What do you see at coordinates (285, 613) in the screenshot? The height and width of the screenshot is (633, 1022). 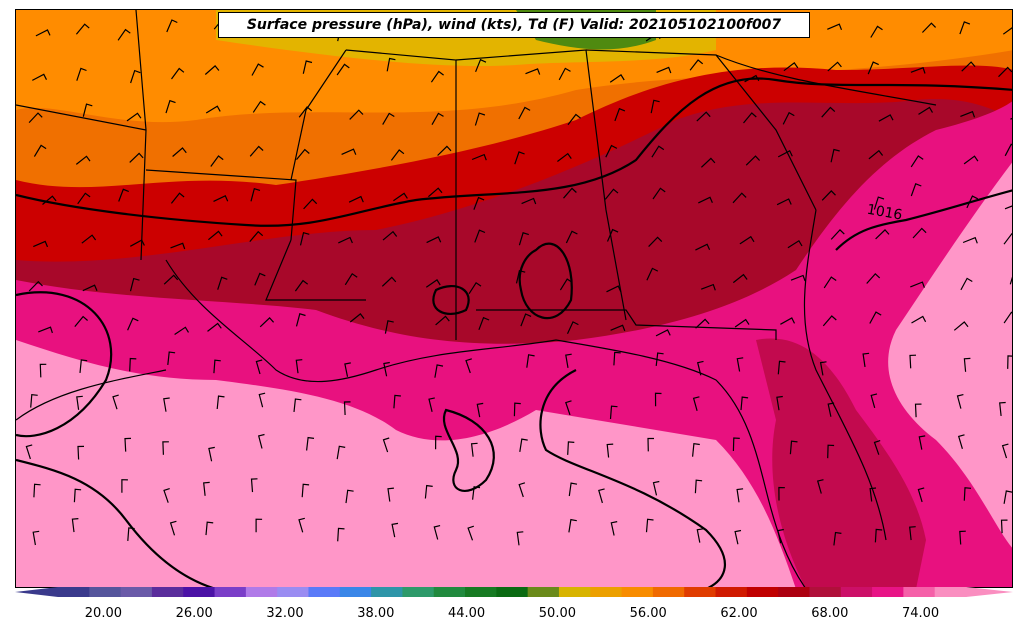 I see `colorbar-tick-label: 32.00` at bounding box center [285, 613].